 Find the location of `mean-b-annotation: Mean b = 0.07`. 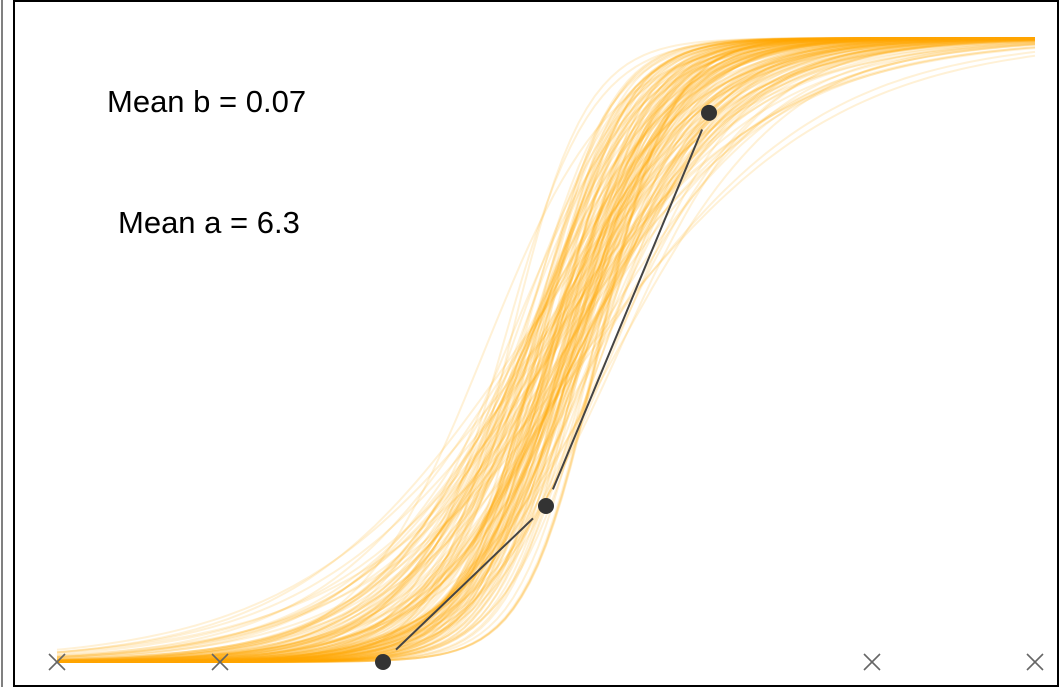

mean-b-annotation: Mean b = 0.07 is located at coordinates (206, 101).